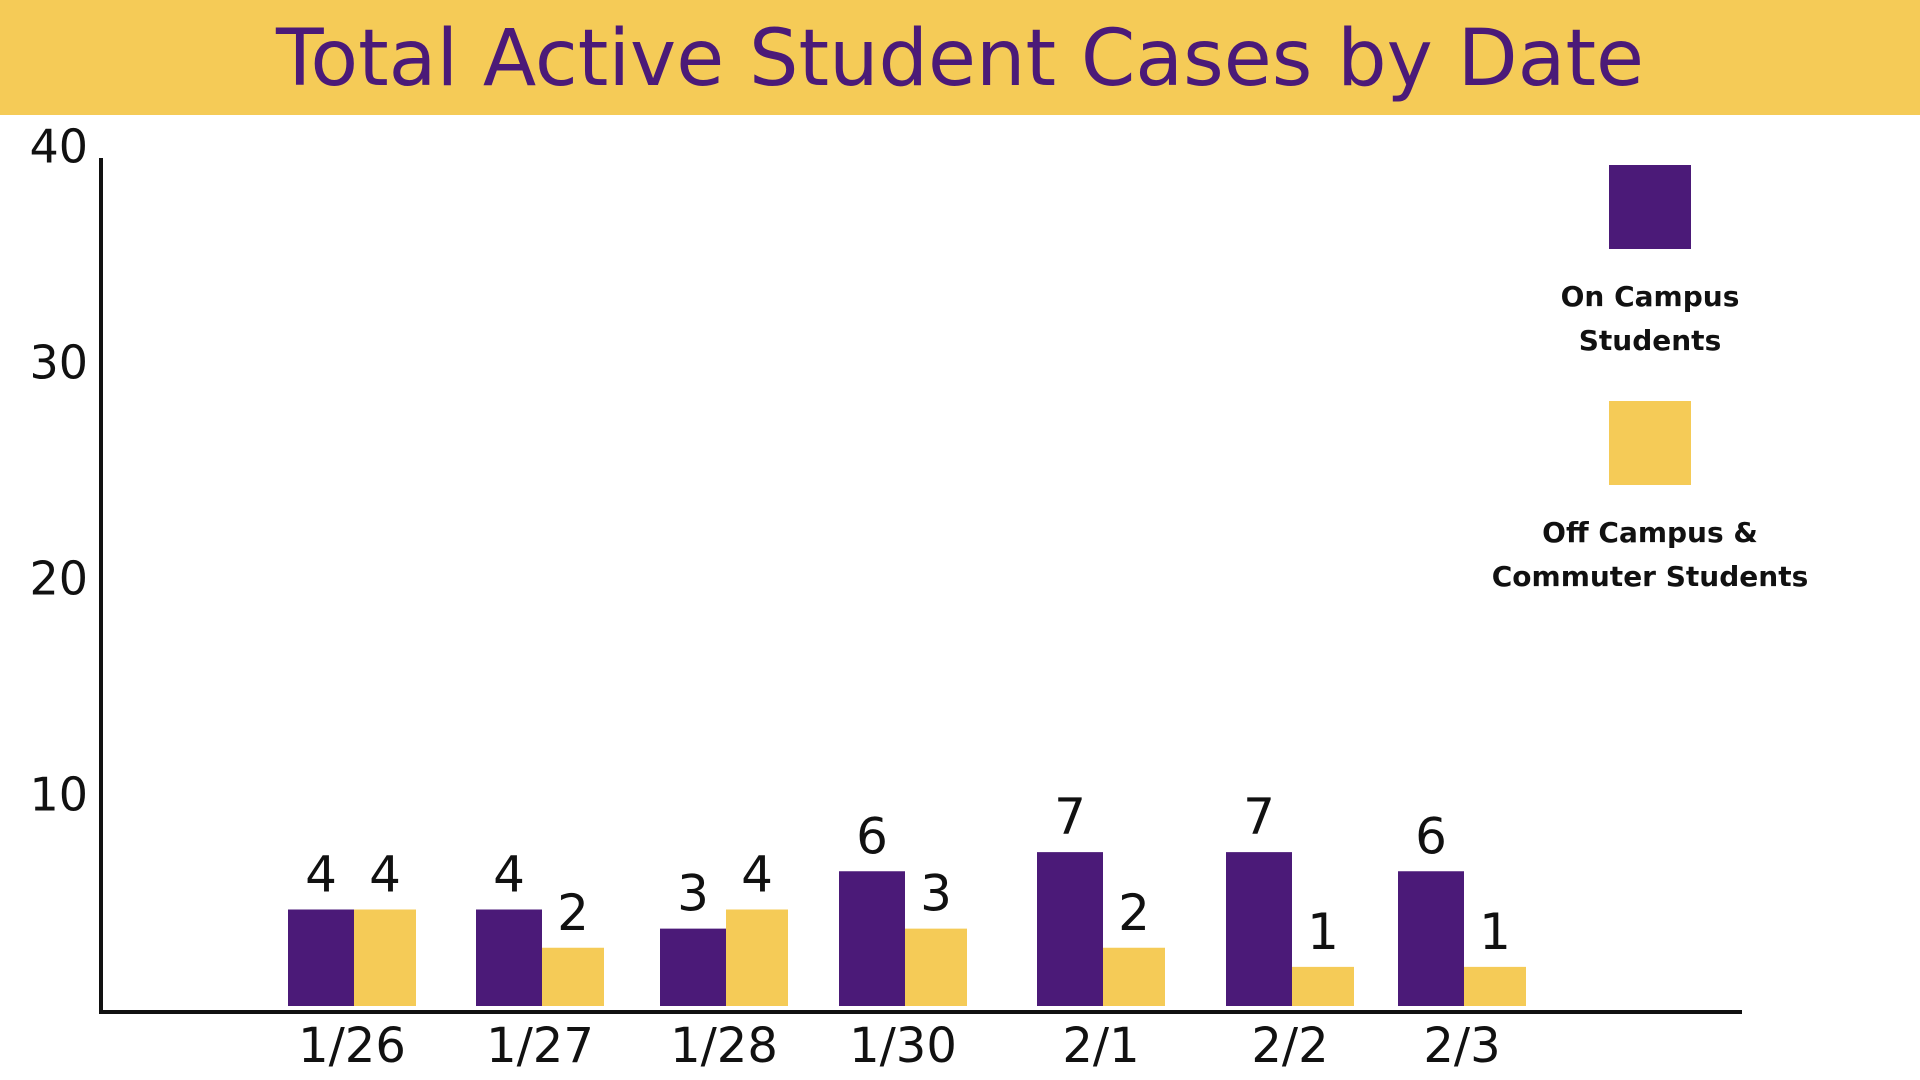 The width and height of the screenshot is (1920, 1080). What do you see at coordinates (1100, 1046) in the screenshot?
I see `x-tick-label: 2/1` at bounding box center [1100, 1046].